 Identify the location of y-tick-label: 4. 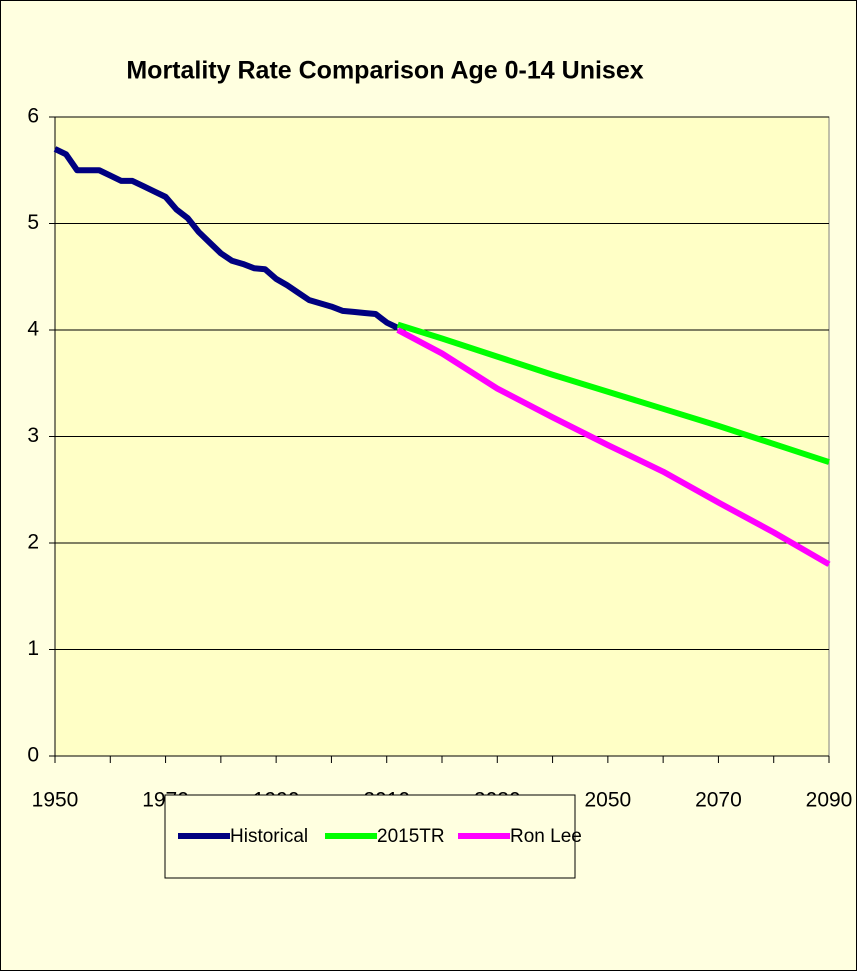
(33, 329).